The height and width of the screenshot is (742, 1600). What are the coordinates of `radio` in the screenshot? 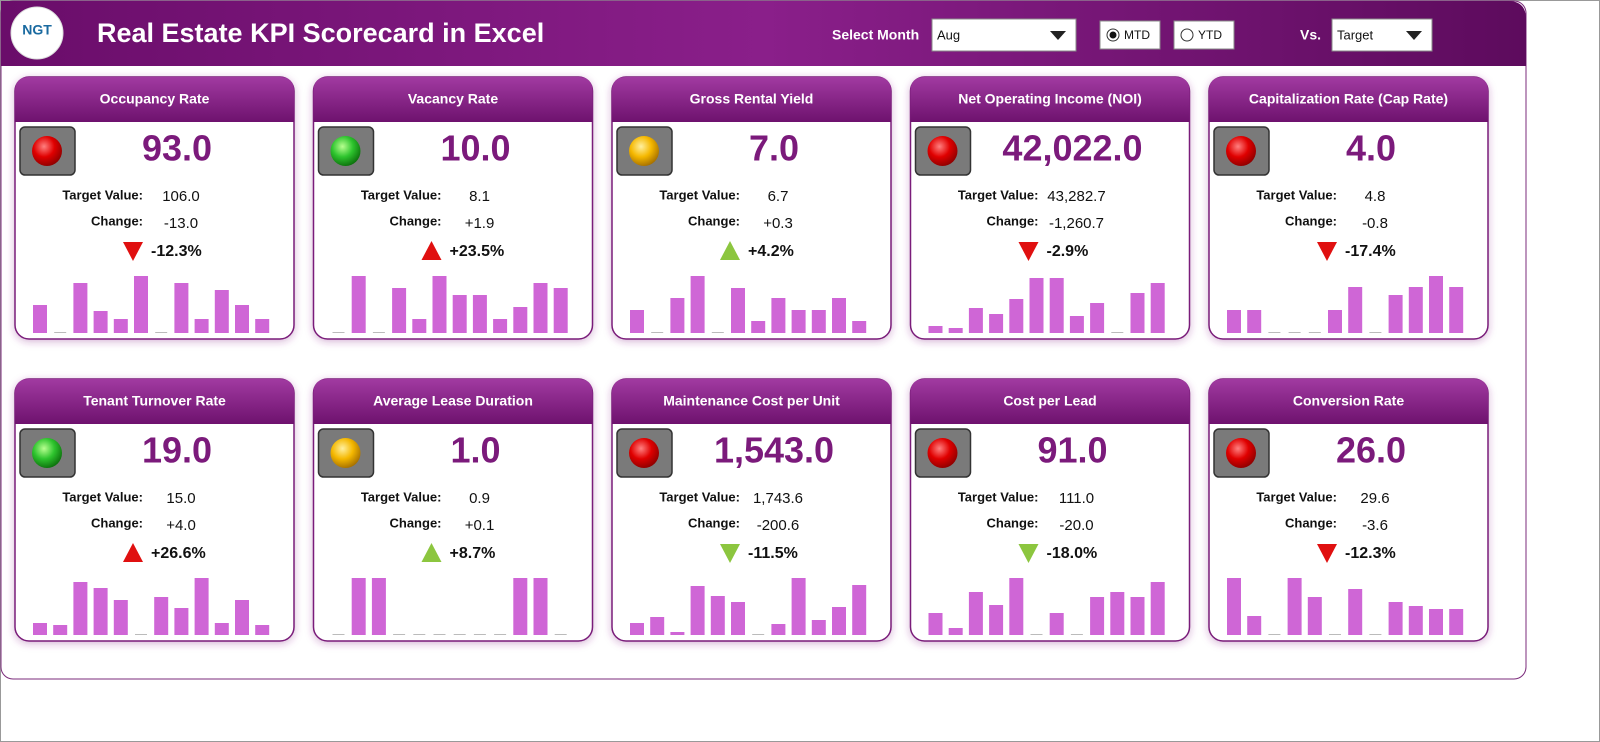 It's located at (1187, 35).